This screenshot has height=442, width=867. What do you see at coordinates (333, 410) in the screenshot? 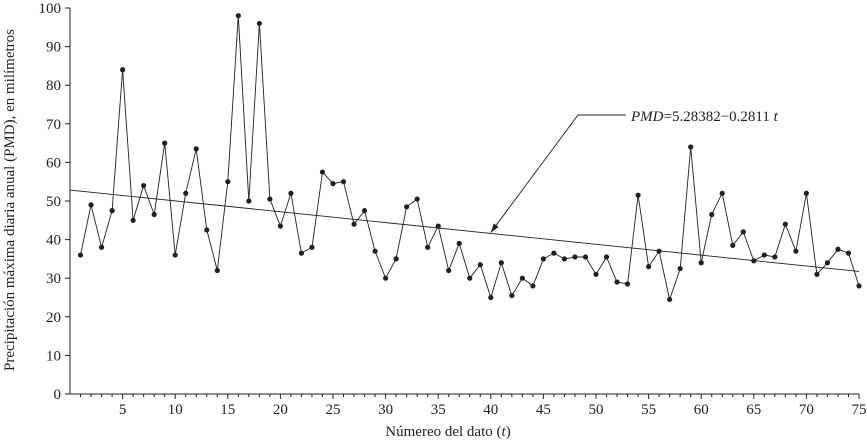
I see `x-tick-label-25: 25` at bounding box center [333, 410].